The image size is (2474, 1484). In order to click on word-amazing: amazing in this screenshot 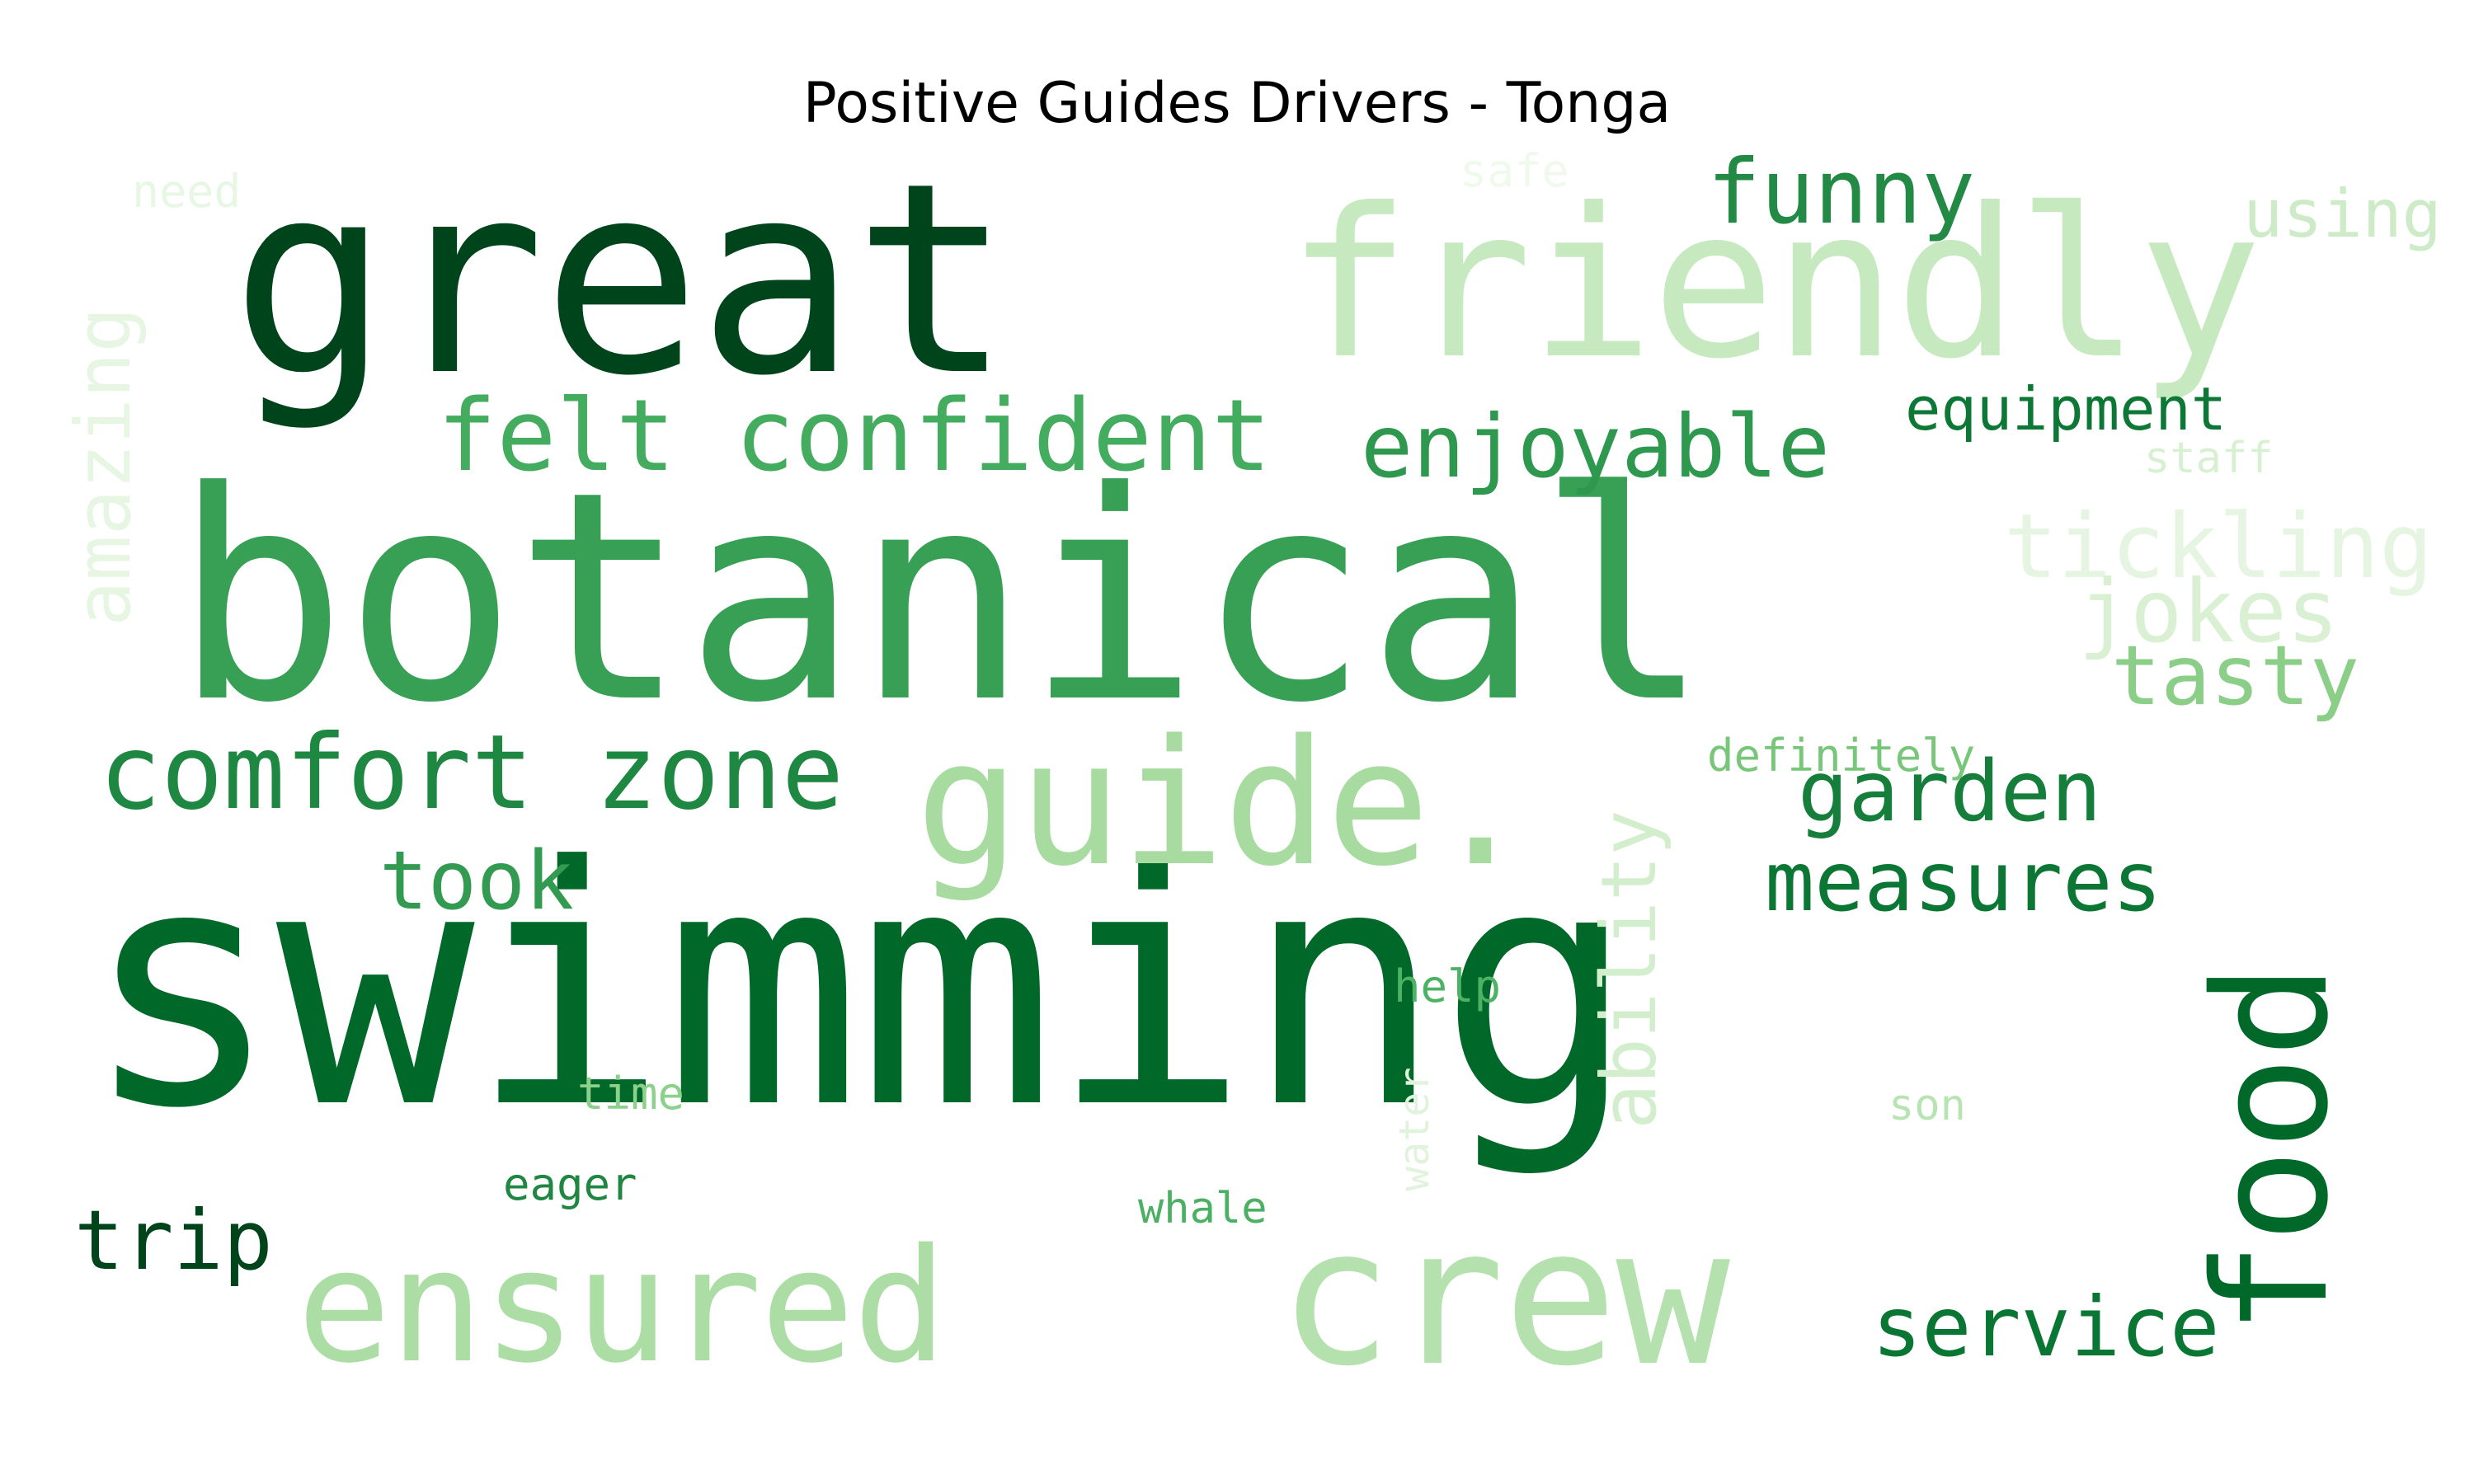, I will do `click(103, 467)`.